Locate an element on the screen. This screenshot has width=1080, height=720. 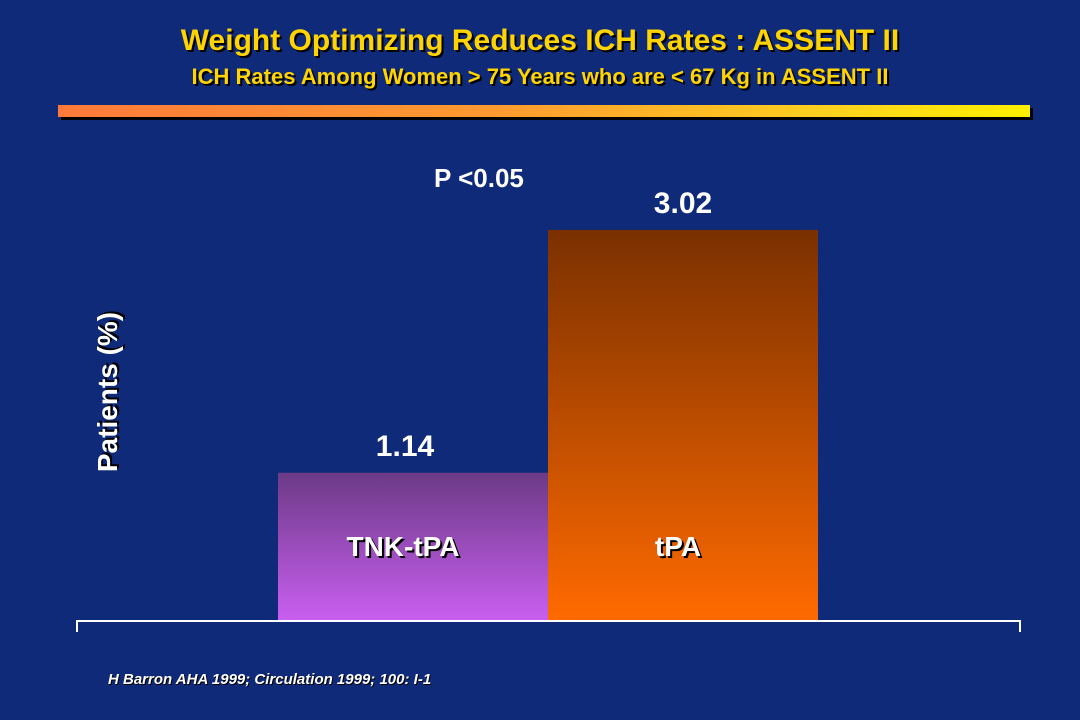
bar-tpa is located at coordinates (683, 424).